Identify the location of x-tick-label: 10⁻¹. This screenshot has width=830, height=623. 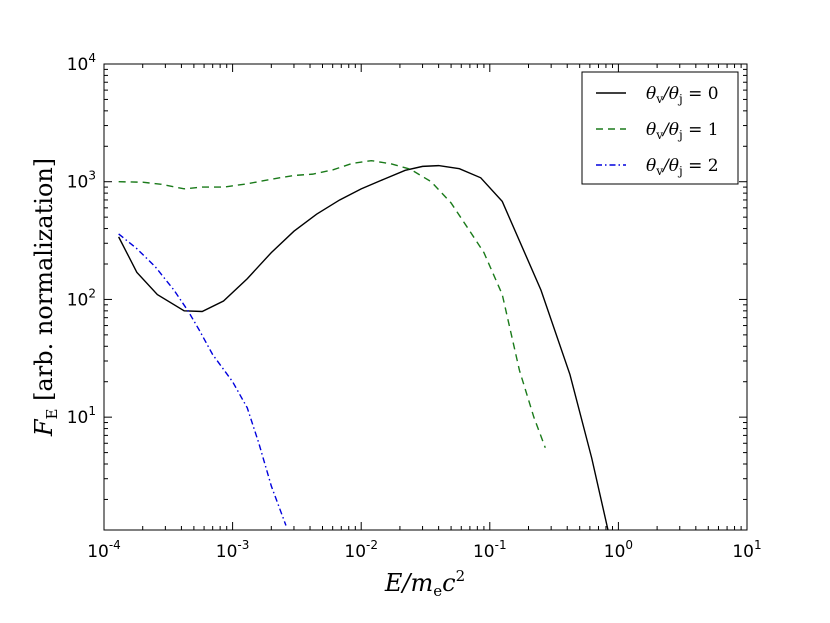
(490, 550).